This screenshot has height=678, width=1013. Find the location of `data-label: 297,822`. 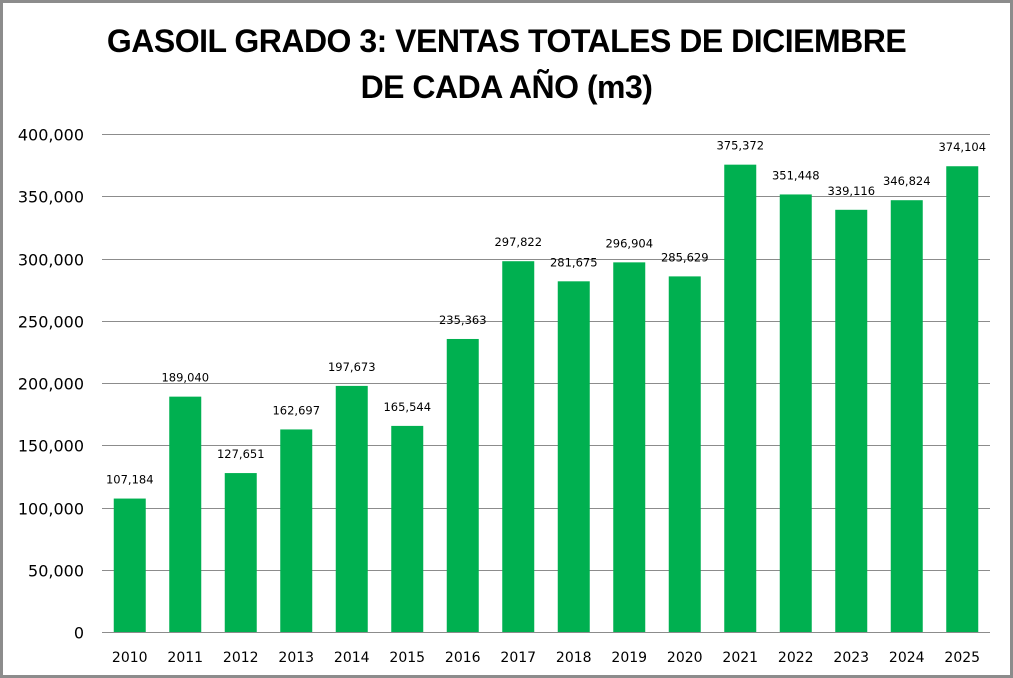

data-label: 297,822 is located at coordinates (518, 242).